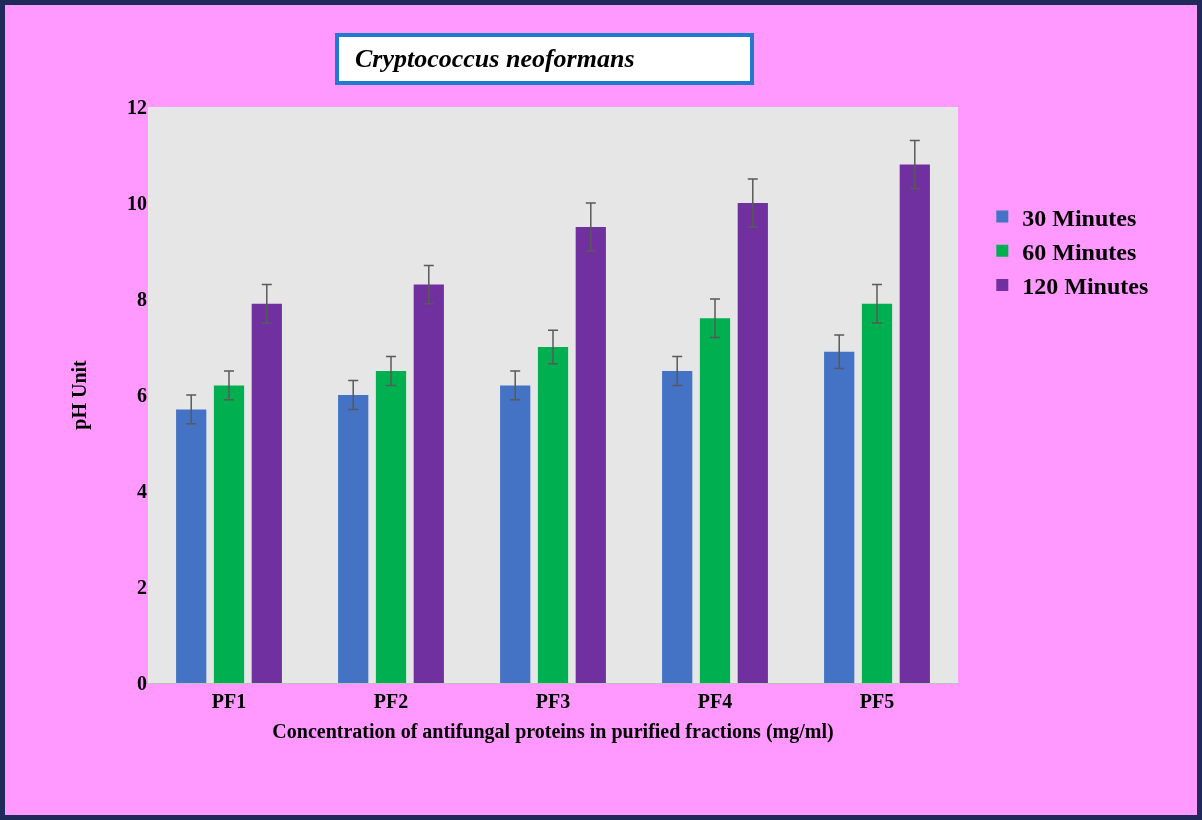 Image resolution: width=1202 pixels, height=820 pixels. I want to click on y-tick-label: 2, so click(142, 587).